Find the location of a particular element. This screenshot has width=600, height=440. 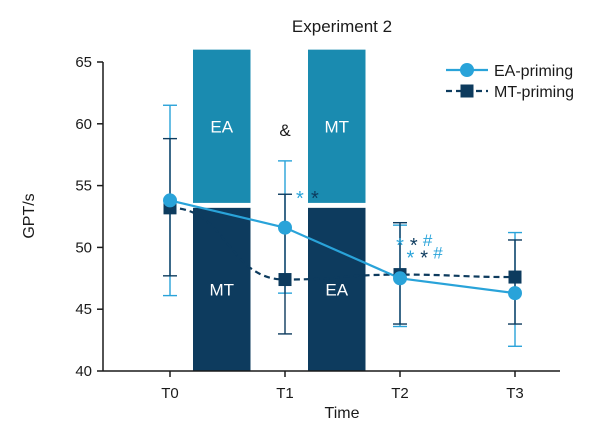

data-point-ea-priming-t3 is located at coordinates (515, 293).